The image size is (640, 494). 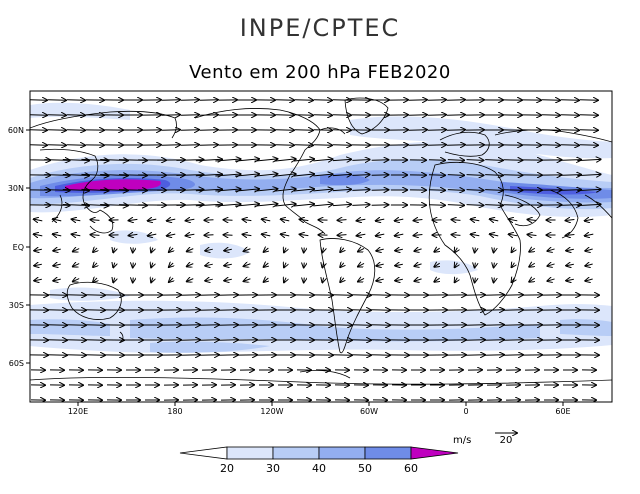 I want to click on lat-tick-label: EQ, so click(x=18, y=247).